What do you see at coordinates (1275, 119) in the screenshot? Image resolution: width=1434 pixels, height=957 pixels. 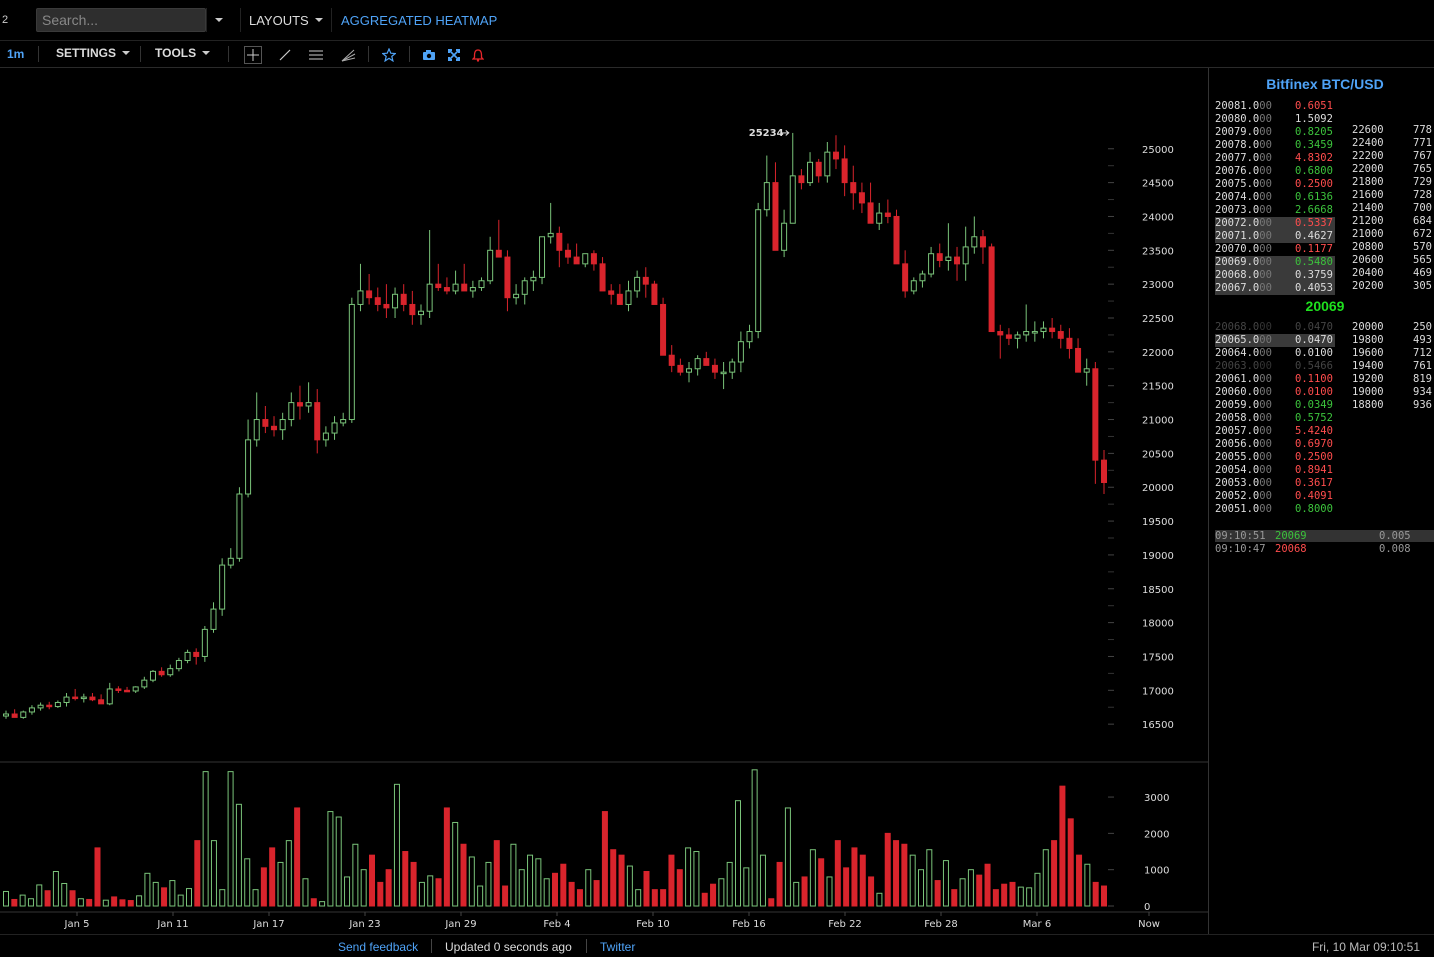 I see `order-book-row: 20080.000 1.5092` at bounding box center [1275, 119].